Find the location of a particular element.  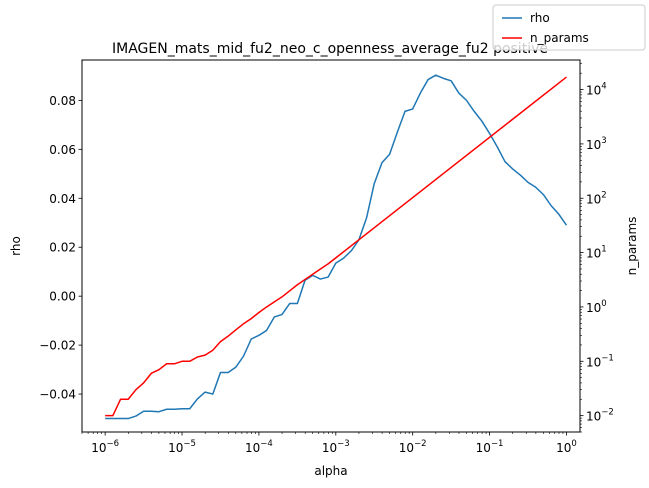

x-tick-label: 10⁻⁶ is located at coordinates (105, 447).